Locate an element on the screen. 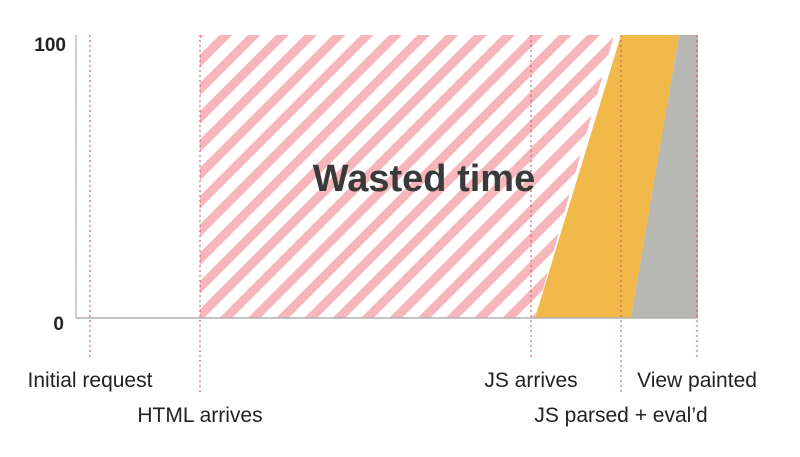  y-tick-label-0: 0 is located at coordinates (58, 324).